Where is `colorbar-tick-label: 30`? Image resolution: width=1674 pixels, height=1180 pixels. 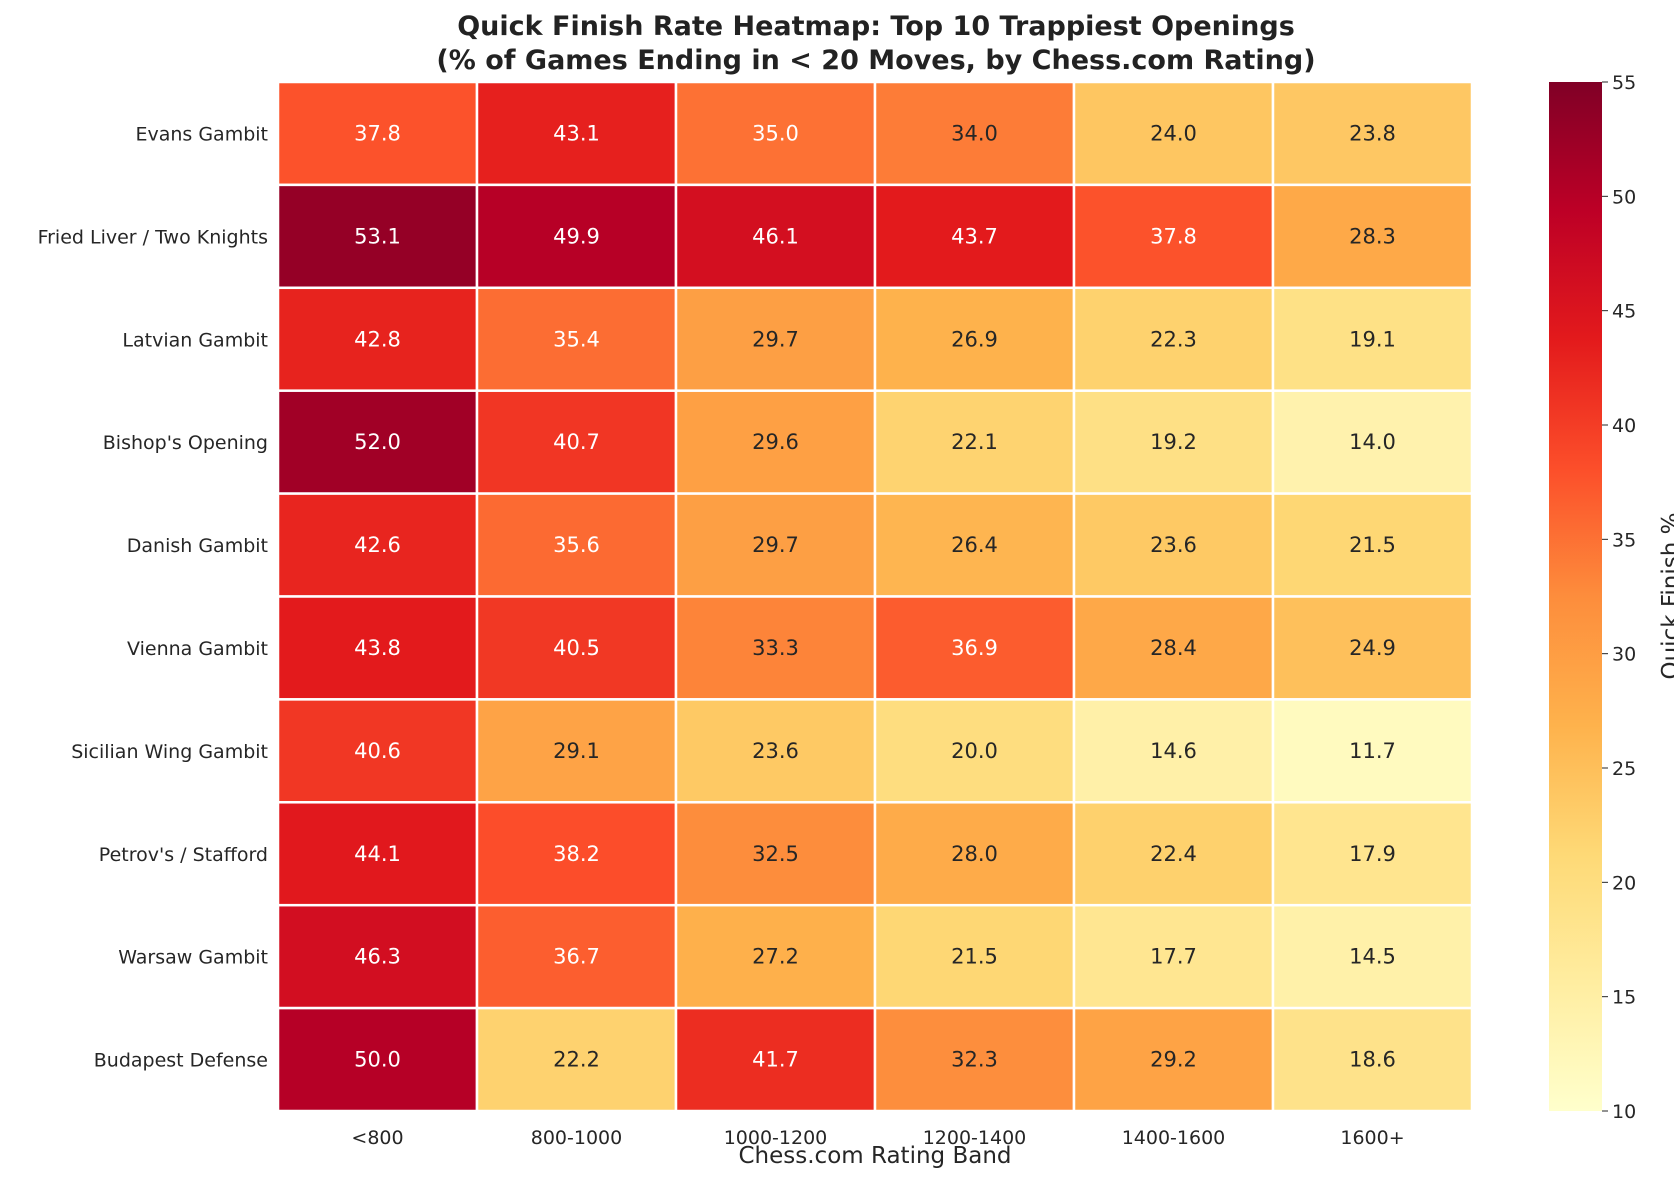 colorbar-tick-label: 30 is located at coordinates (1624, 655).